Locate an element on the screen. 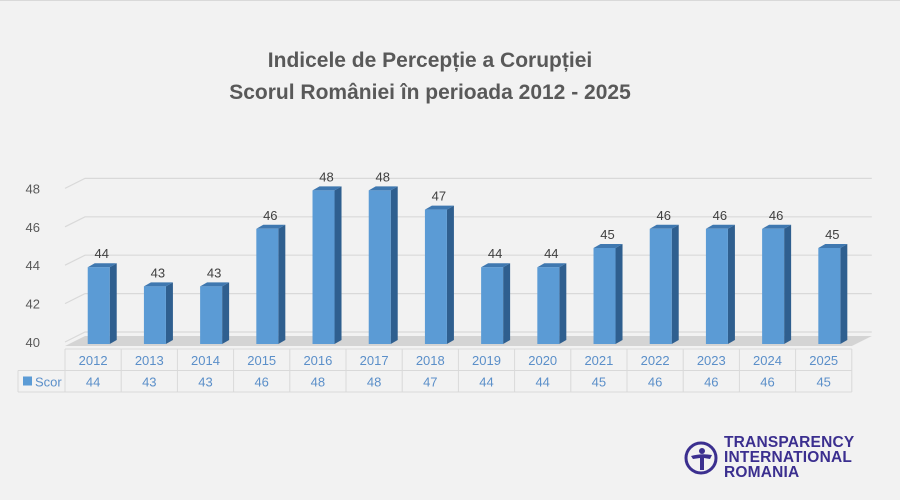 This screenshot has width=900, height=500. x-tick-label: 2021 is located at coordinates (598, 360).